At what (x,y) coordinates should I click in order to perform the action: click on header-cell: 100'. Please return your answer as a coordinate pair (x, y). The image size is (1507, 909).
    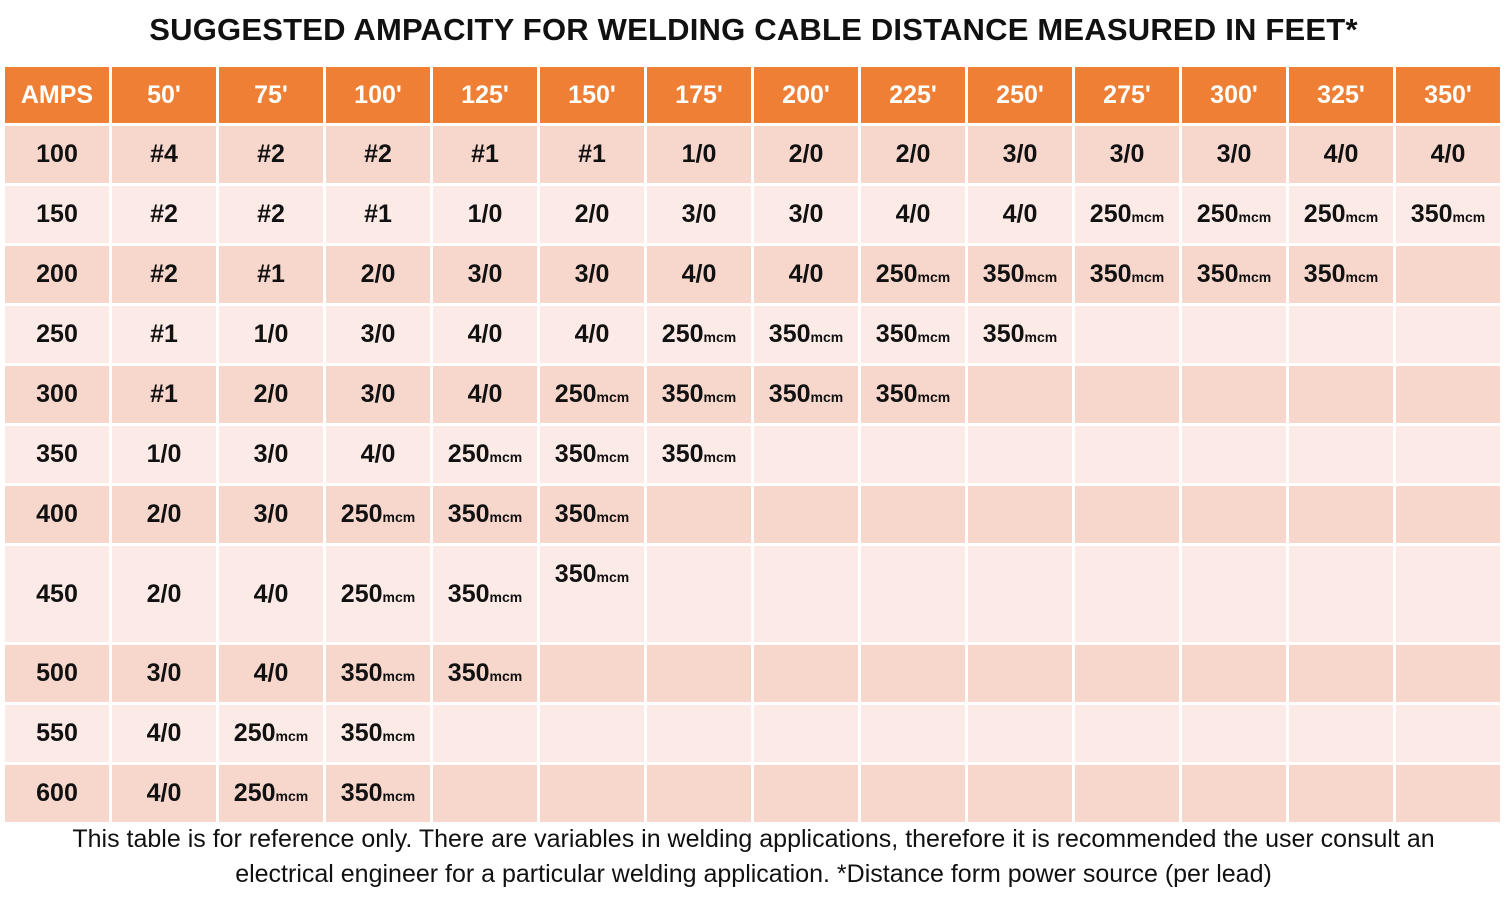
    Looking at the image, I should click on (378, 95).